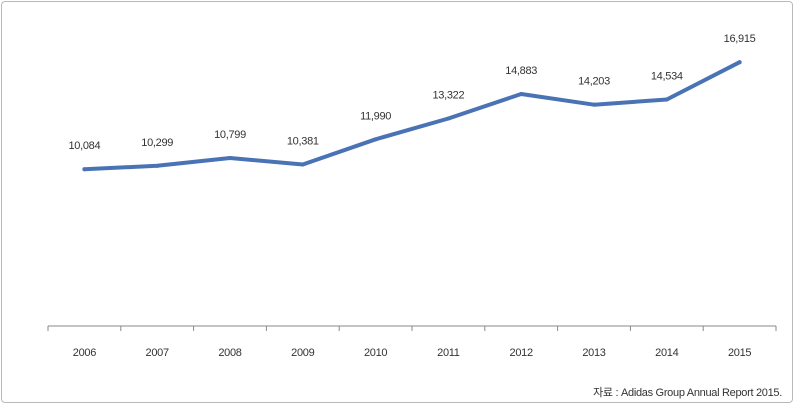 The image size is (796, 406). I want to click on x-tick-label: 2014, so click(666, 353).